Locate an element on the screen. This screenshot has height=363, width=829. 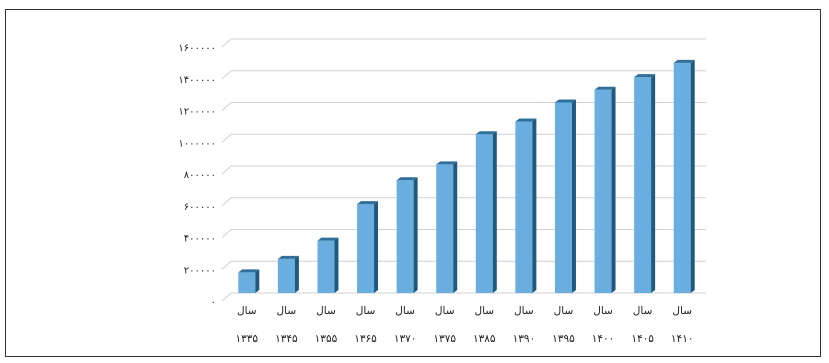
x-tick-label: ۱۴۰۰ is located at coordinates (603, 339).